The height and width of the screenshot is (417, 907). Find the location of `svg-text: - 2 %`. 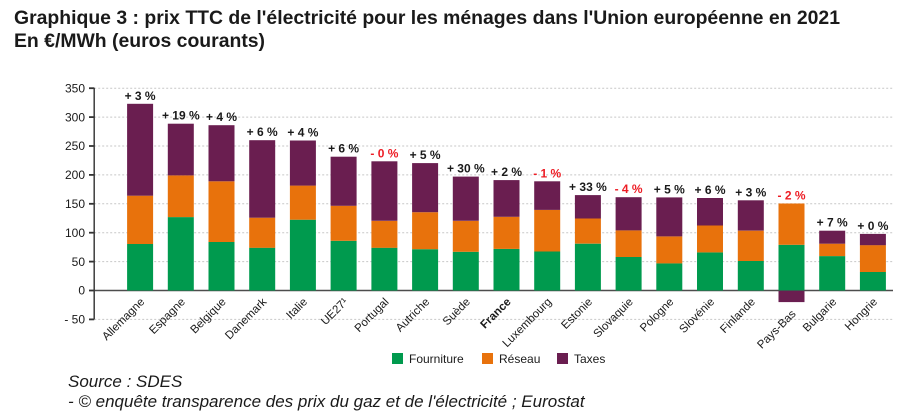

svg-text: - 2 % is located at coordinates (791, 196).